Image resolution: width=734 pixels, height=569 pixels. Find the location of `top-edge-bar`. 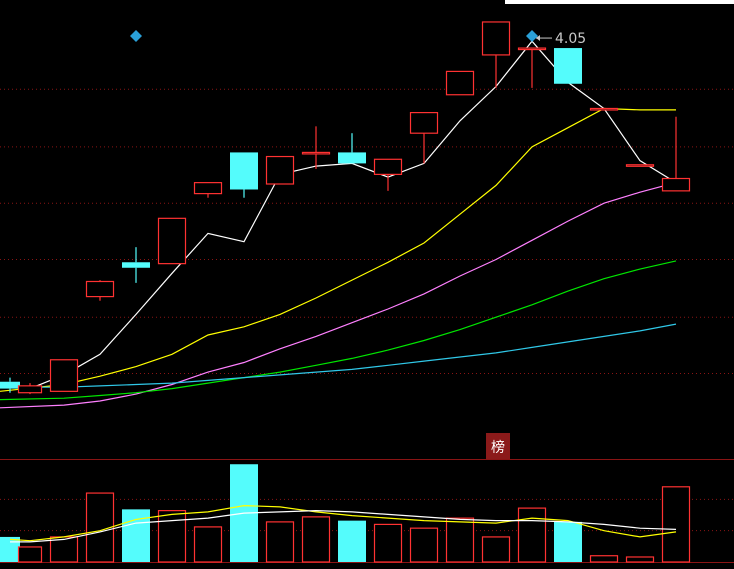

top-edge-bar is located at coordinates (619, 2).